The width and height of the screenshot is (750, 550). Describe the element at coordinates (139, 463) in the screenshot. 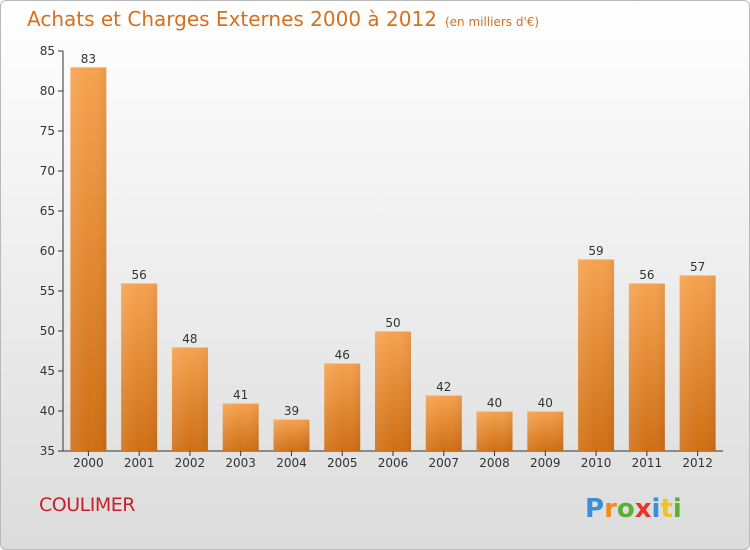

I see `x-tick-label-2001: 2001` at that location.